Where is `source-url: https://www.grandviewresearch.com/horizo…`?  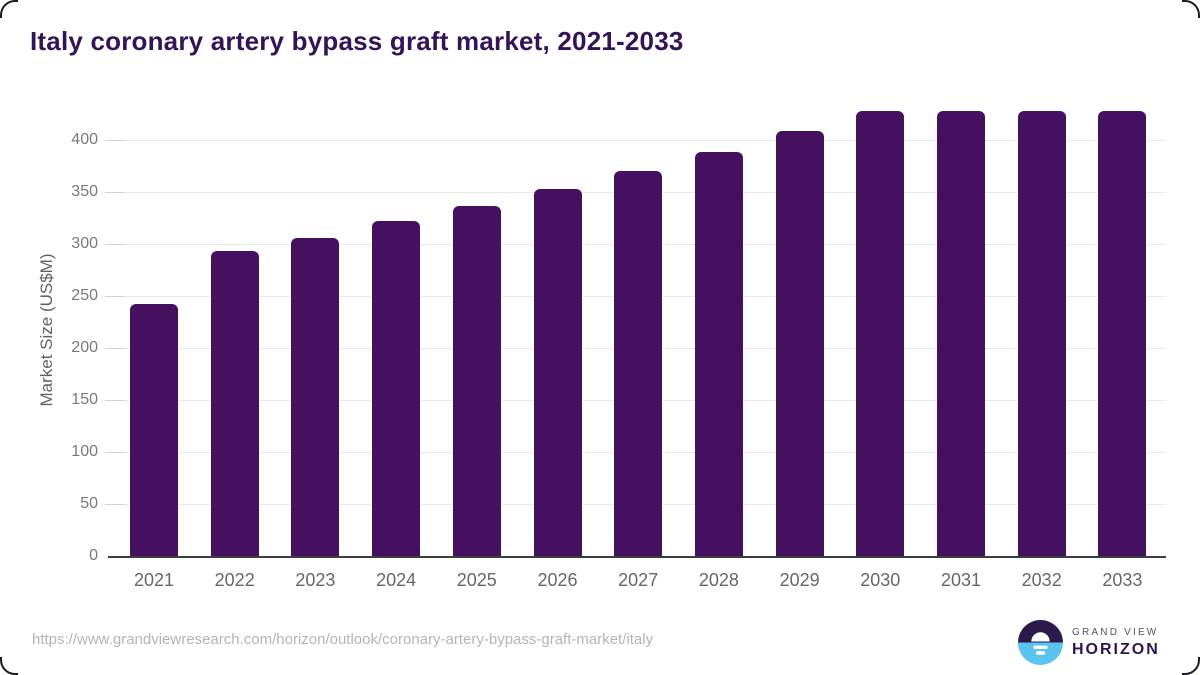
source-url: https://www.grandviewresearch.com/horizo… is located at coordinates (343, 639).